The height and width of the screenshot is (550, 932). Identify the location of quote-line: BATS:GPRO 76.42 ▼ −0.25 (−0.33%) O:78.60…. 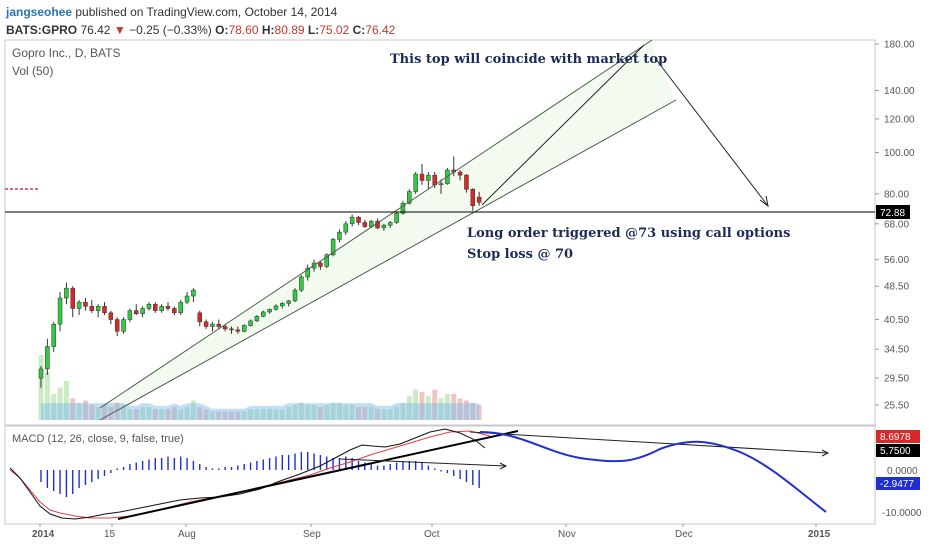
(200, 30).